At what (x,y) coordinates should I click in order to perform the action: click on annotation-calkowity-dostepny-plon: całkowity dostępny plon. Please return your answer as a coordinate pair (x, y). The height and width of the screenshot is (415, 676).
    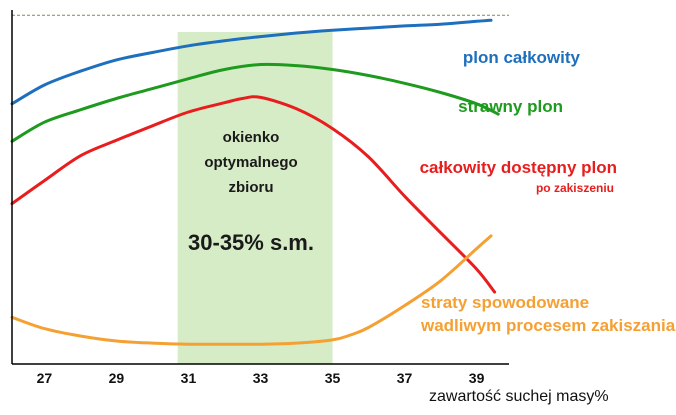
    Looking at the image, I should click on (518, 167).